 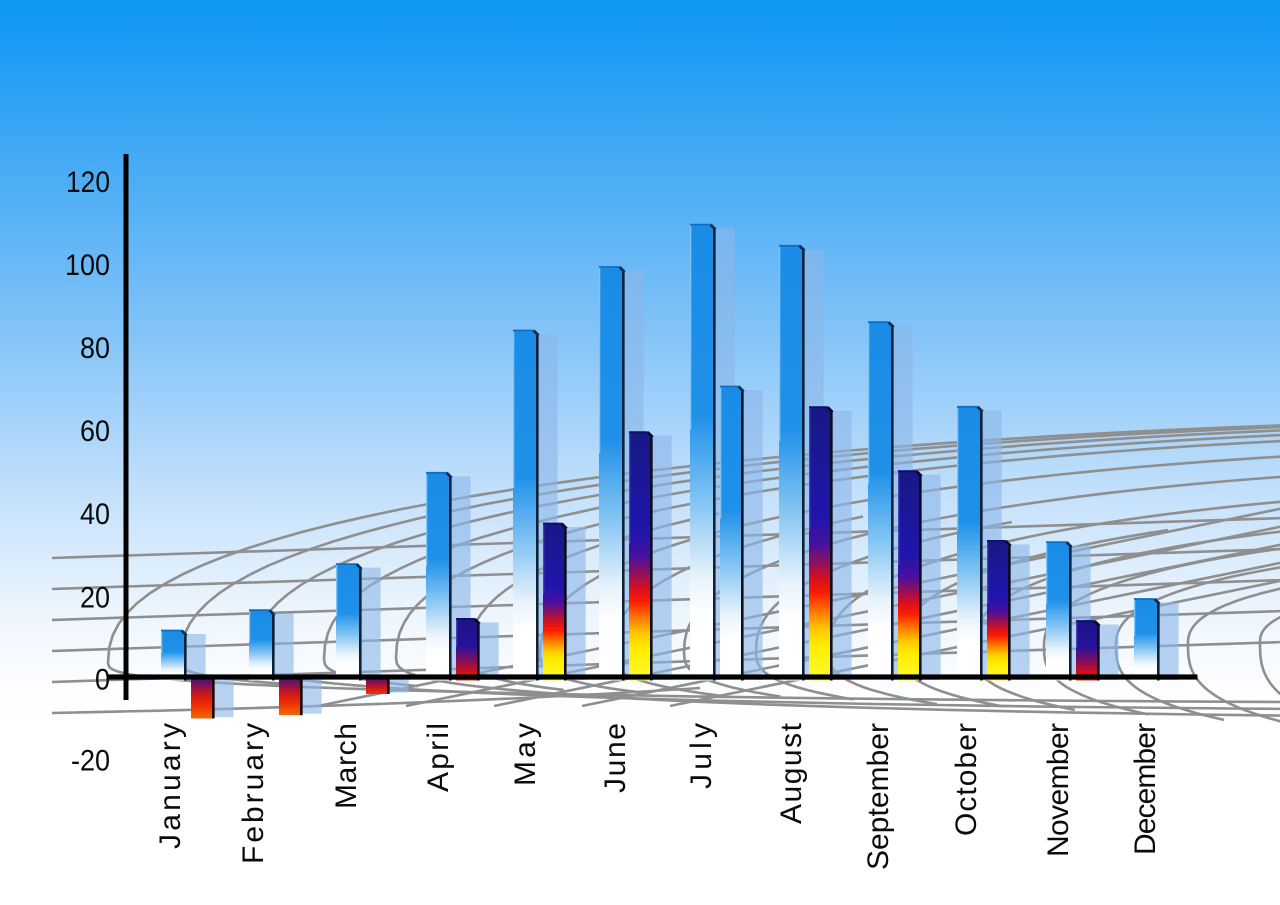 I want to click on svg-text: 40, so click(x=95, y=514).